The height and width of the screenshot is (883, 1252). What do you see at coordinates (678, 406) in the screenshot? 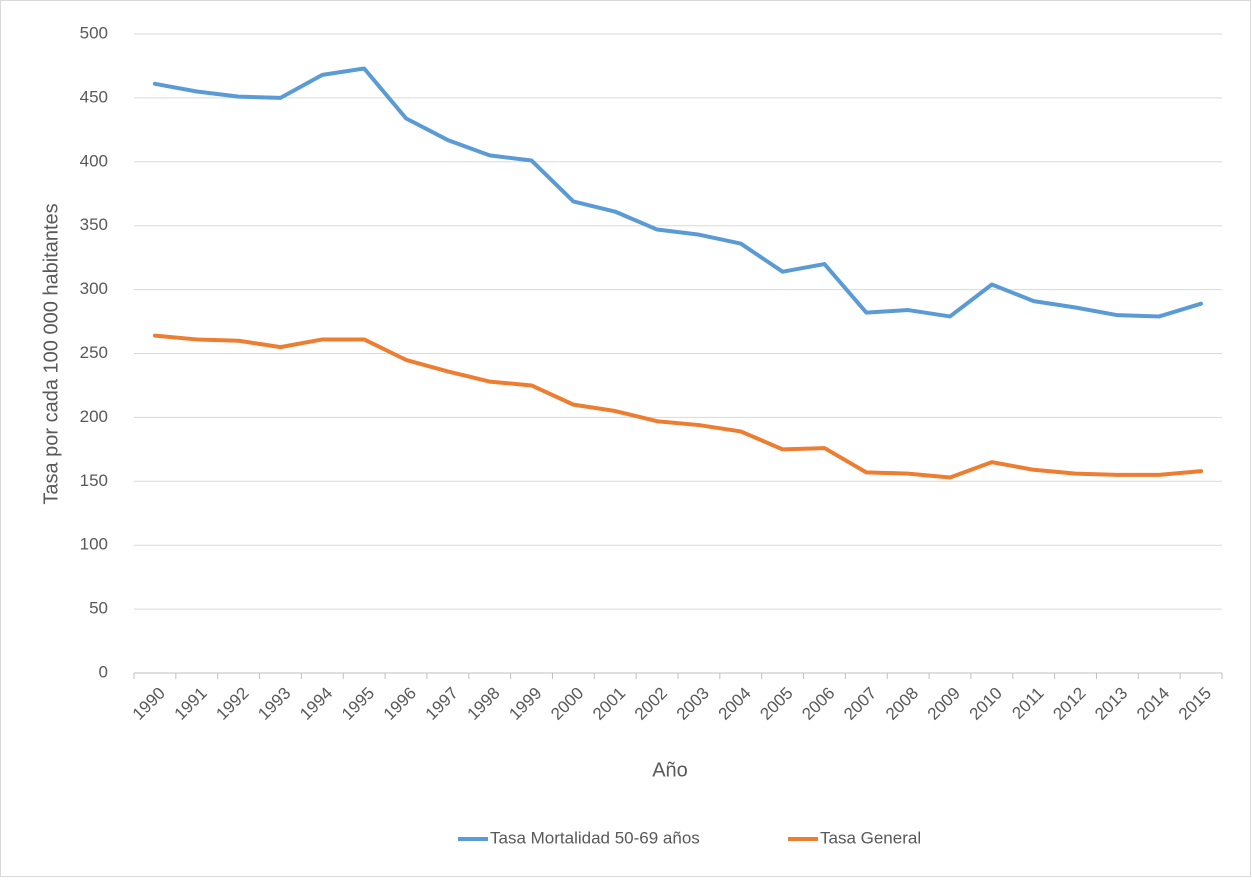
I see `series-line` at bounding box center [678, 406].